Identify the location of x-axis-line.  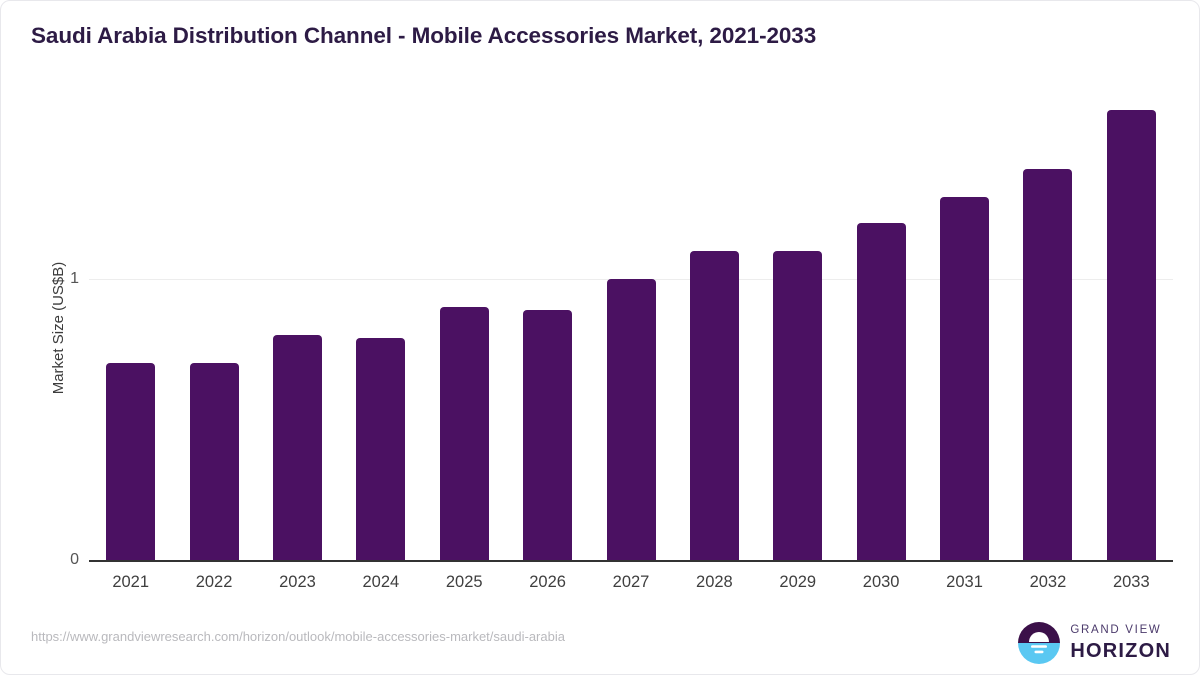
(631, 561).